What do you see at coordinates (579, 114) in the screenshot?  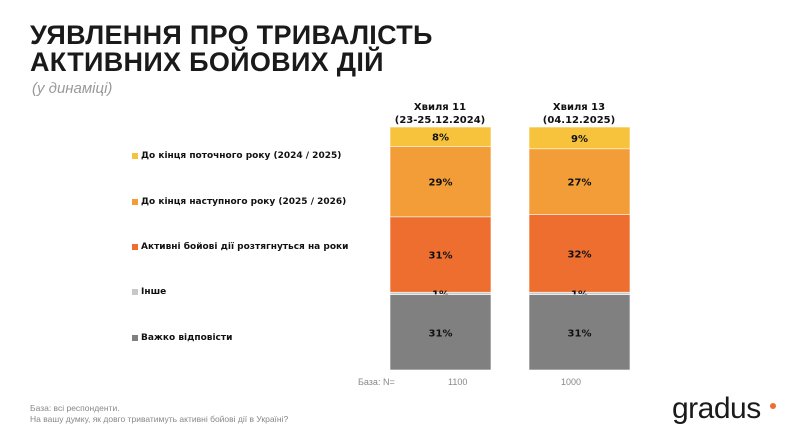 I see `column-header-2: Хвиля 13 (04.12.2025)` at bounding box center [579, 114].